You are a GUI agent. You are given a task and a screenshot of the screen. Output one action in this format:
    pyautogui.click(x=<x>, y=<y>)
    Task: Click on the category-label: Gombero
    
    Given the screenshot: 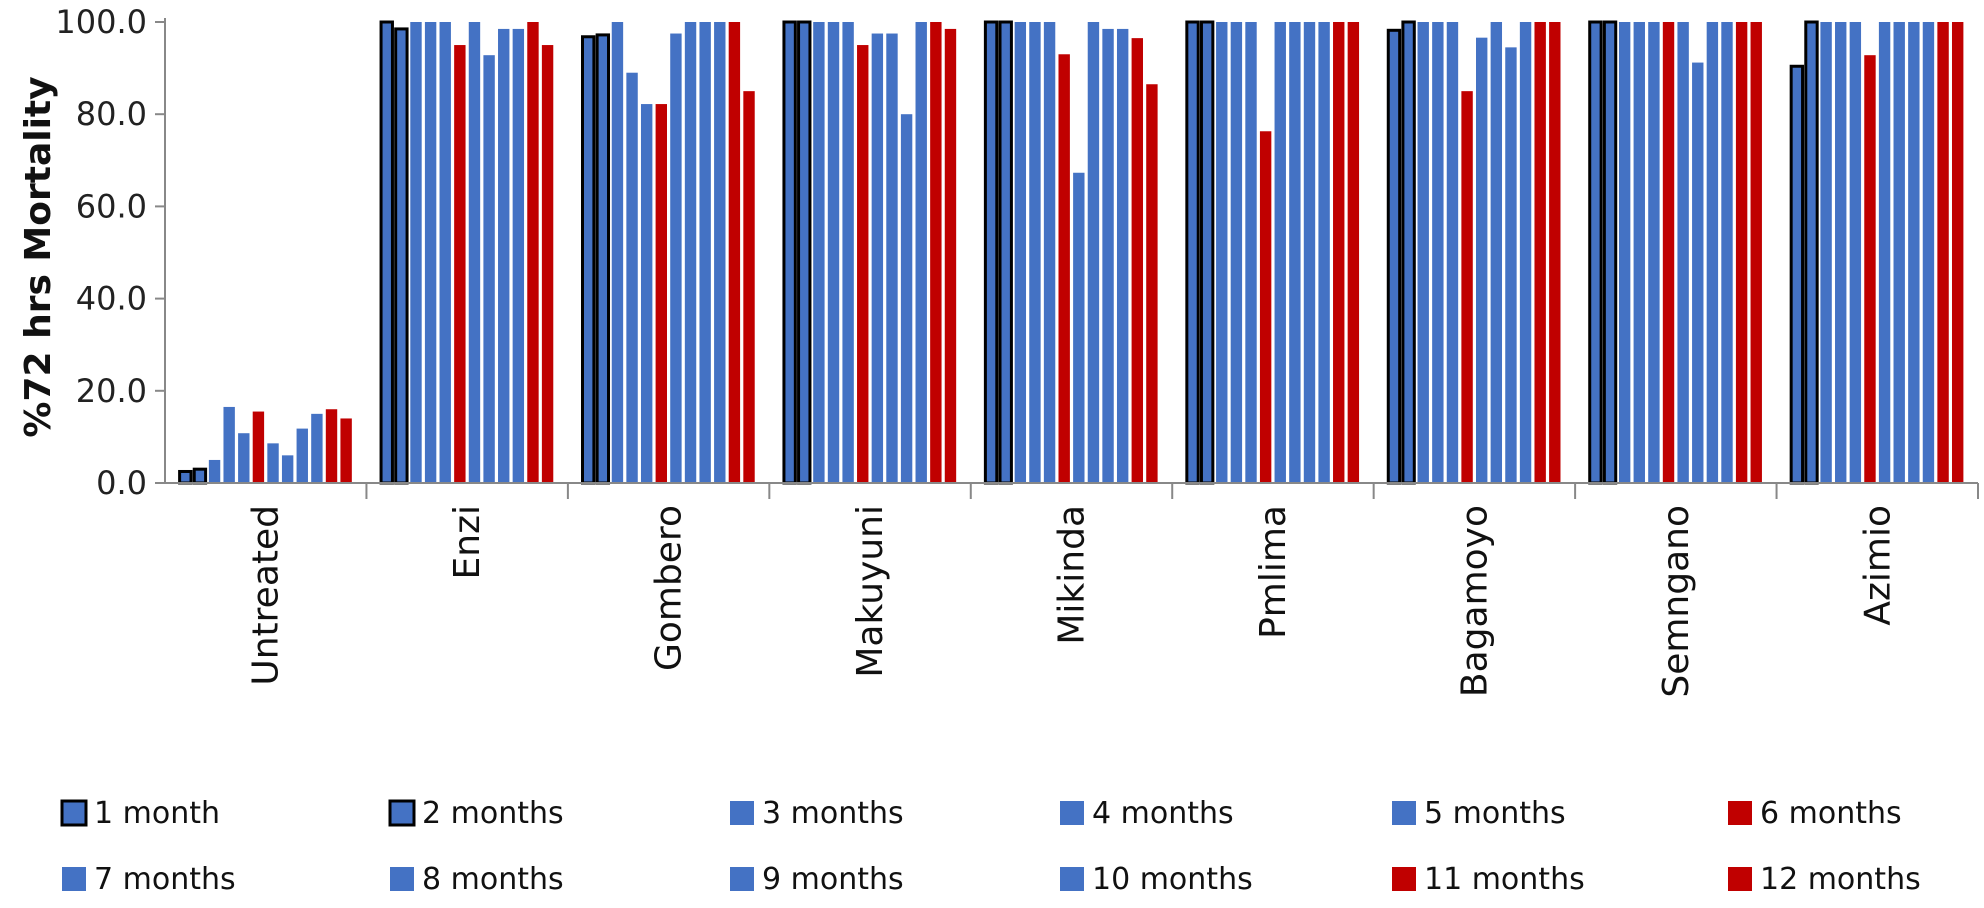 What is the action you would take?
    pyautogui.click(x=669, y=588)
    